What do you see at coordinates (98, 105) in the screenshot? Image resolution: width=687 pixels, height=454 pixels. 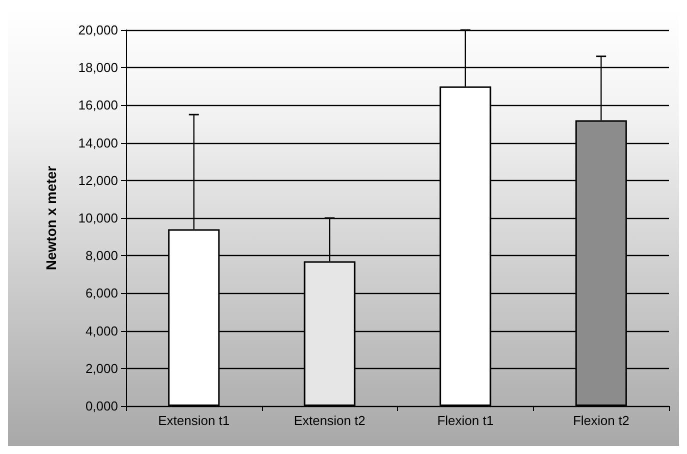 I see `y-tick-label: 16,000` at bounding box center [98, 105].